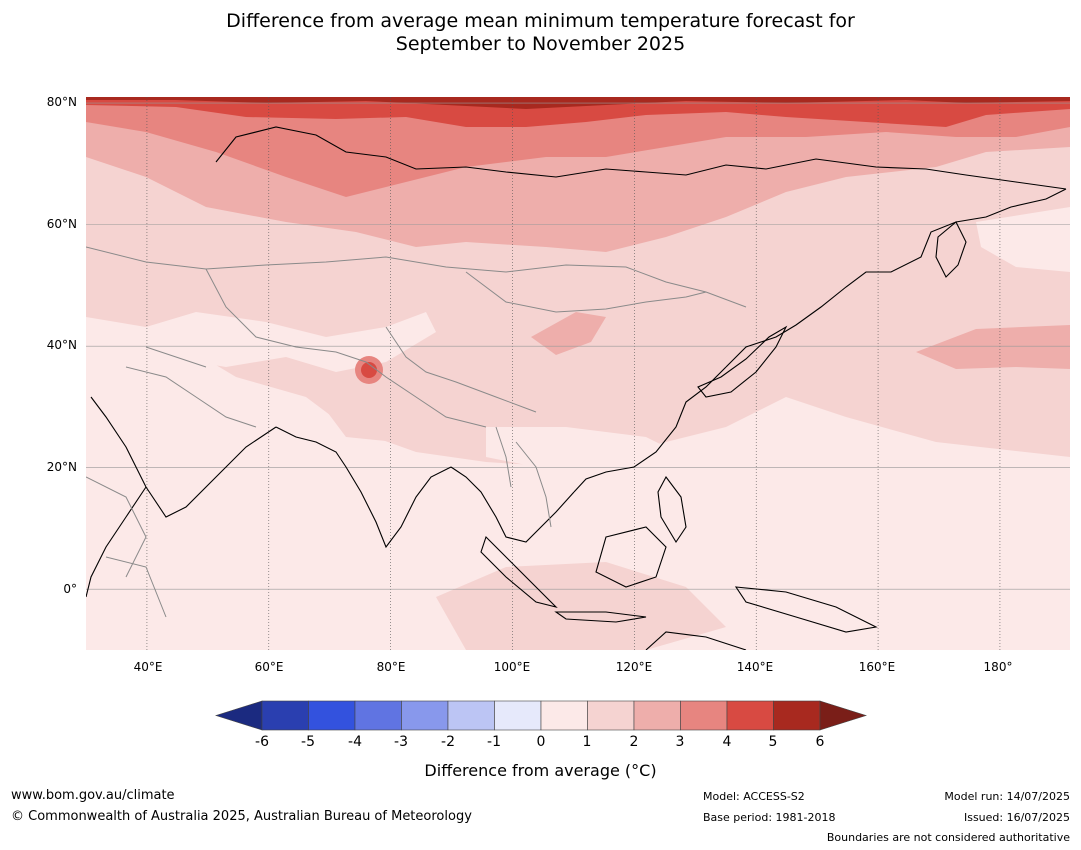  Describe the element at coordinates (641, 158) in the screenshot. I see `coastline-eurasia-north` at that location.